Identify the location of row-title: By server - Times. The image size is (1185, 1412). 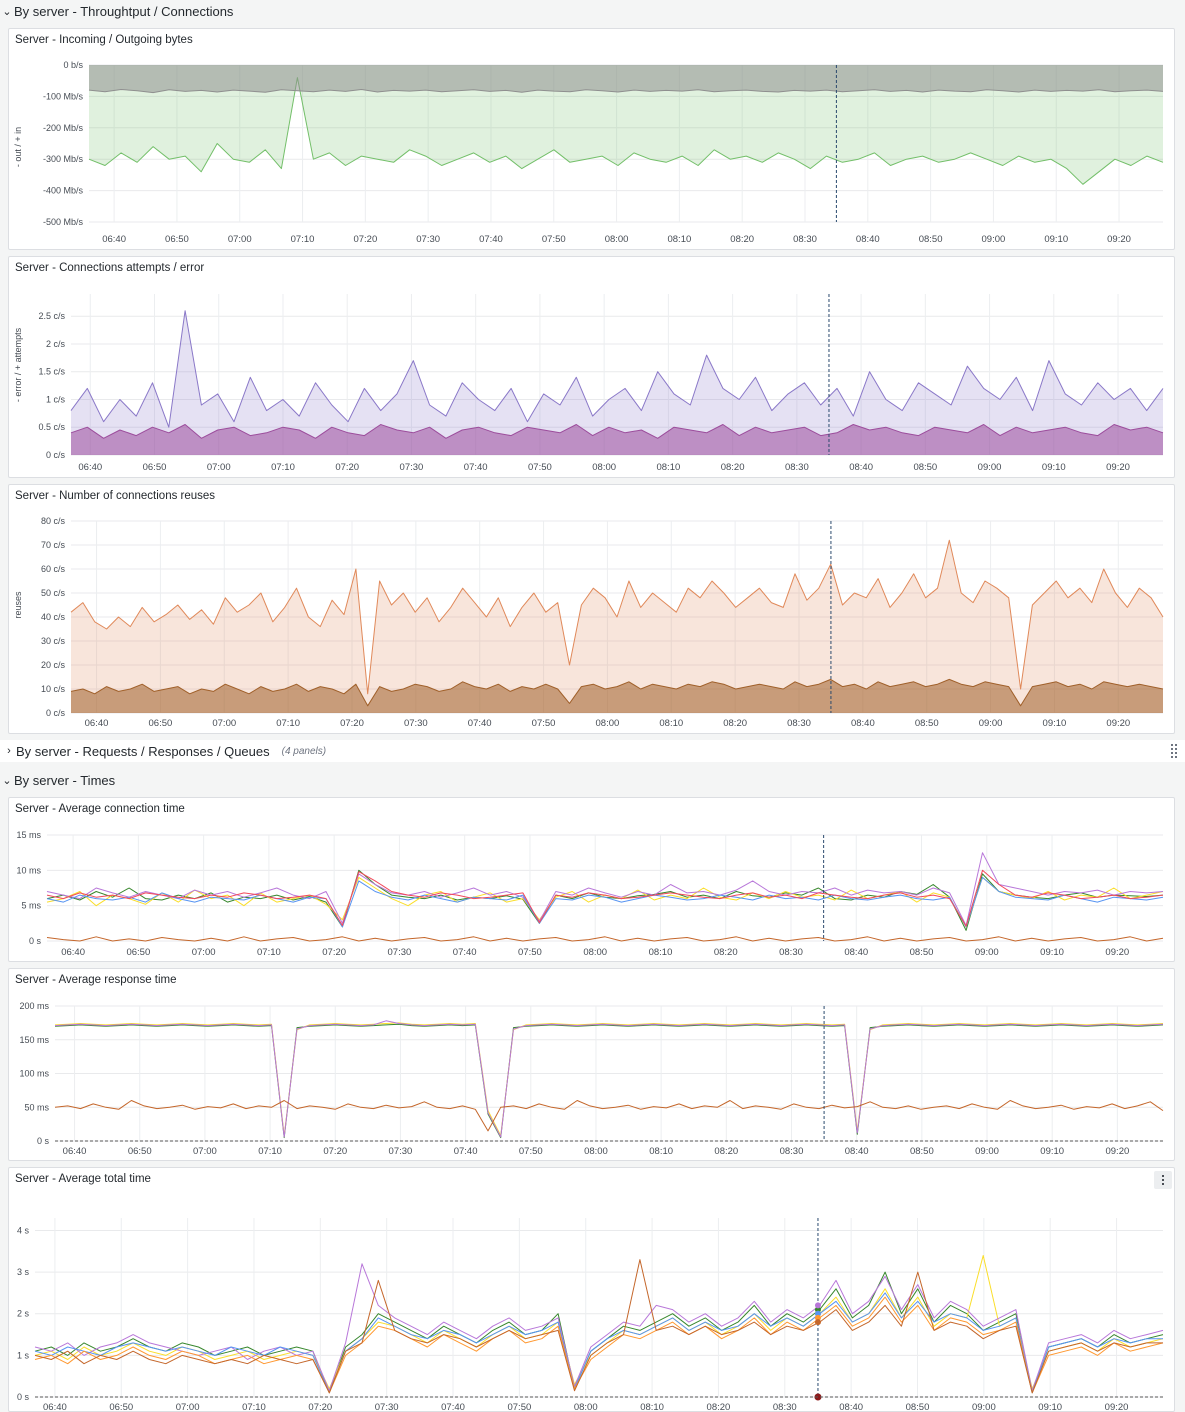
(65, 780).